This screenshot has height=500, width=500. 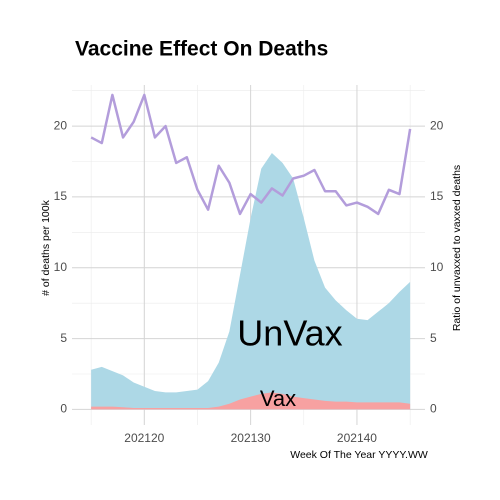 What do you see at coordinates (251, 438) in the screenshot?
I see `x-tick-label: 202130` at bounding box center [251, 438].